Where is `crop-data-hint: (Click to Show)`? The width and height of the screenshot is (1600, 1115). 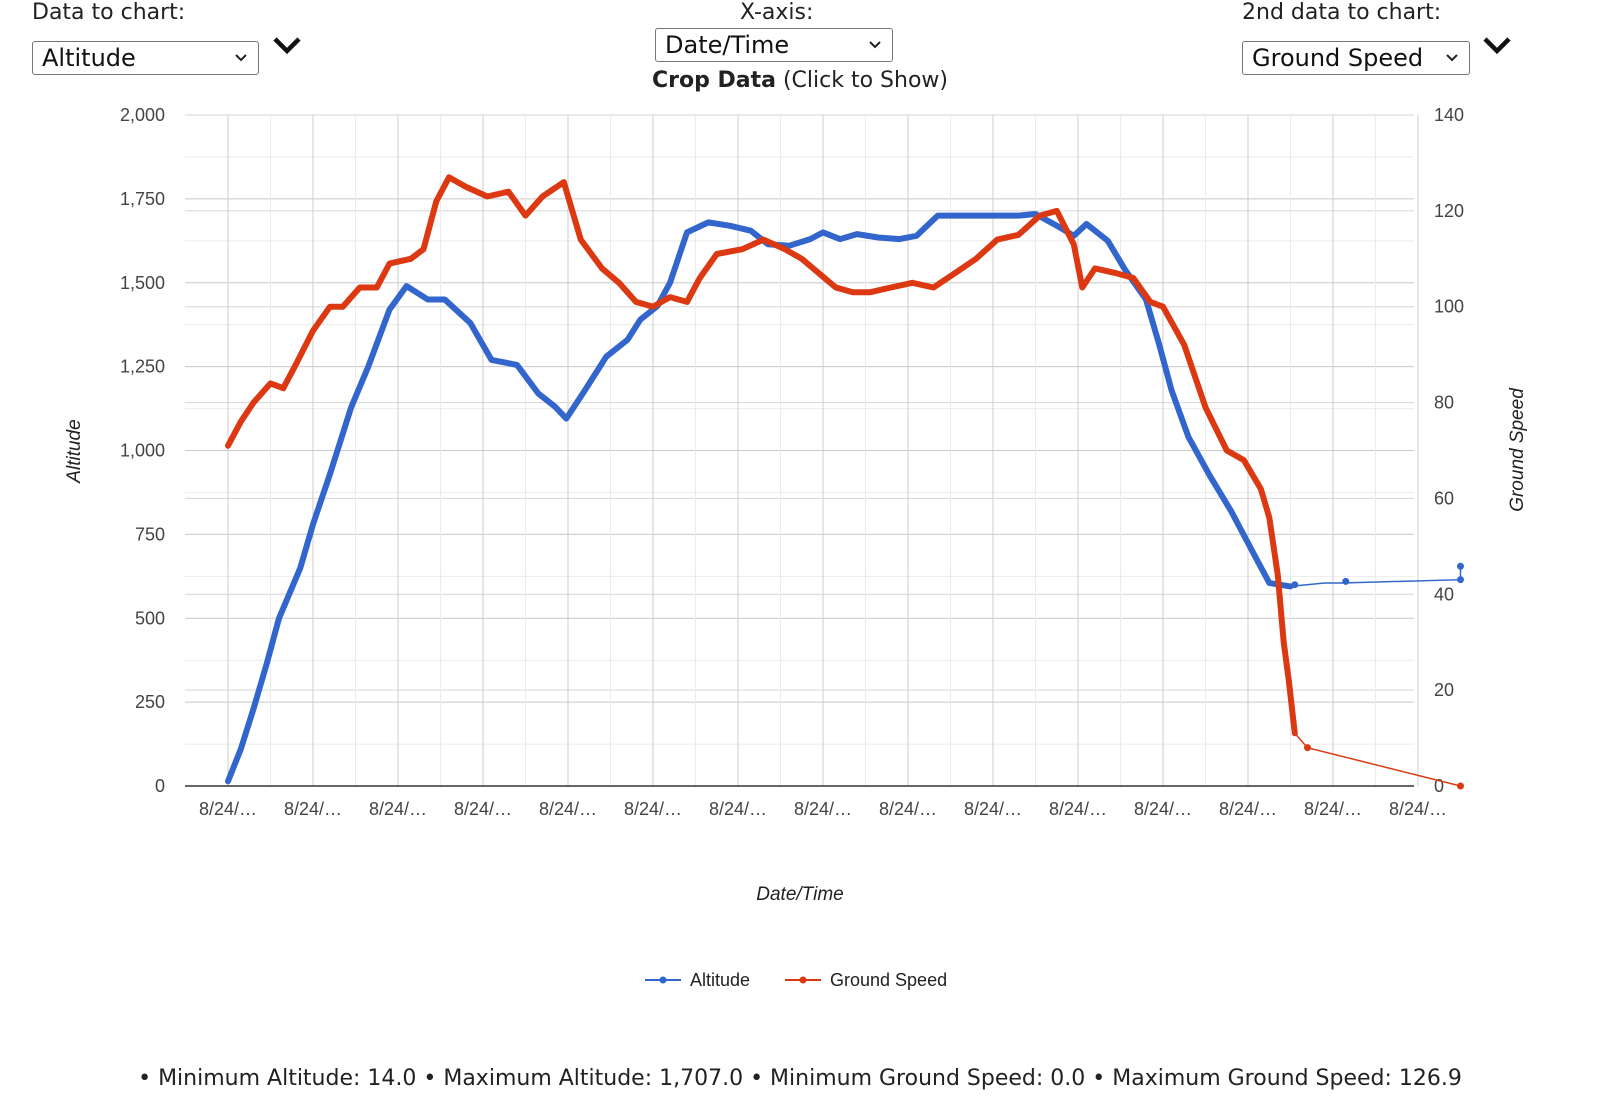
crop-data-hint: (Click to Show) is located at coordinates (861, 80).